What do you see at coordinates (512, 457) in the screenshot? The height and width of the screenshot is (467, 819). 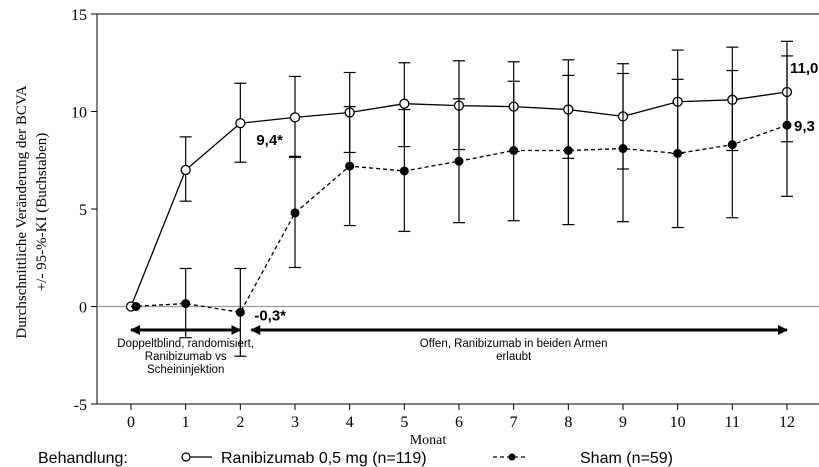 I see `legend-marker-sham` at bounding box center [512, 457].